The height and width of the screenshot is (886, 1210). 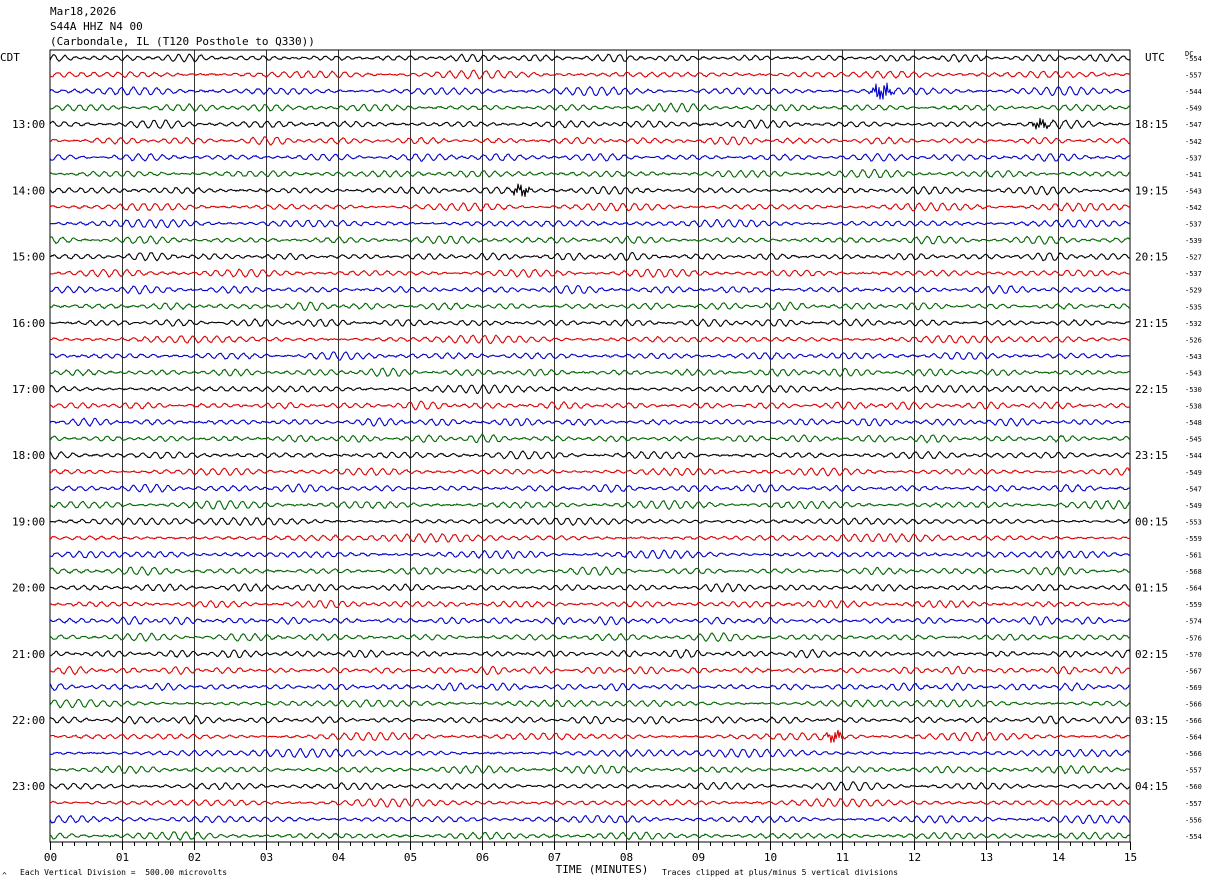 What do you see at coordinates (1193, 324) in the screenshot?
I see `dc-offset-label: -532` at bounding box center [1193, 324].